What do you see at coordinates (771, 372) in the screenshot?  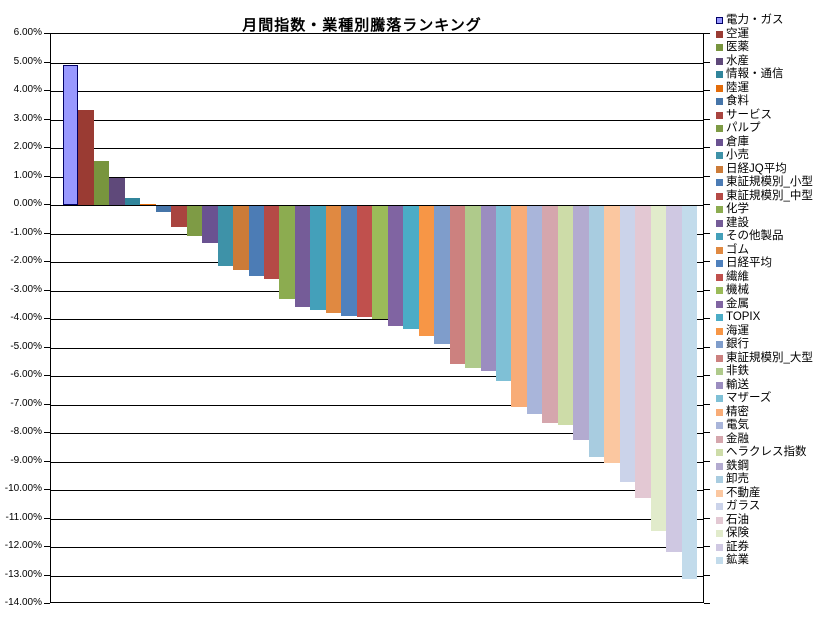 I see `legend-item: 非鉄` at bounding box center [771, 372].